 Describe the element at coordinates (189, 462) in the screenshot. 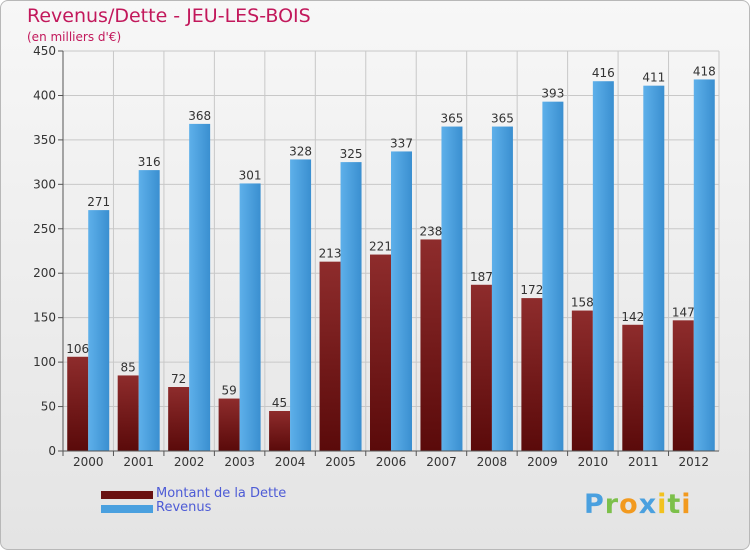

I see `x-tick-label: 2002` at that location.